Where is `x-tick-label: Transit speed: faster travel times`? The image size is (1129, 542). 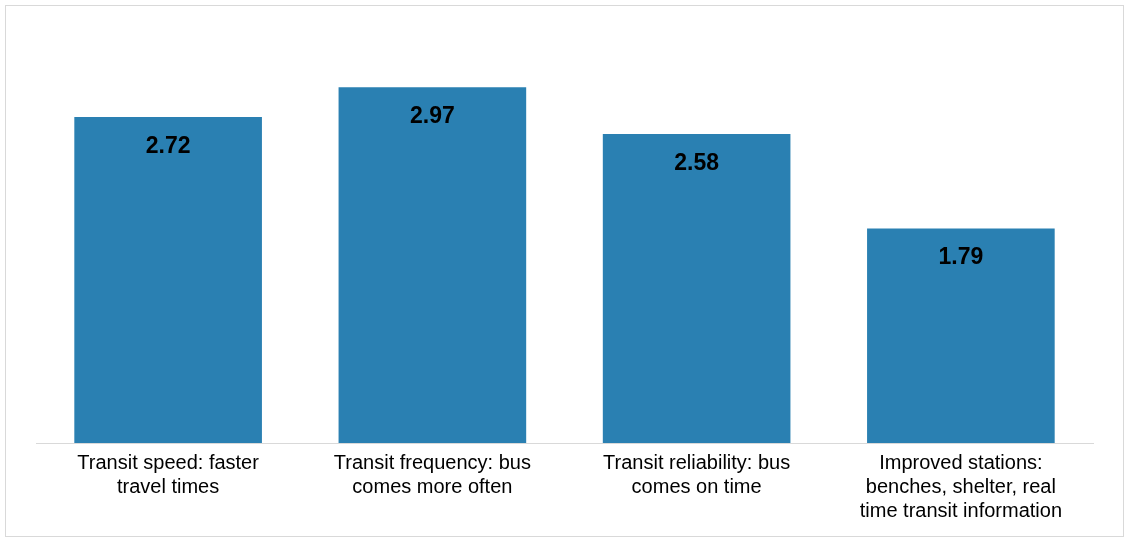
x-tick-label: Transit speed: faster travel times is located at coordinates (168, 473).